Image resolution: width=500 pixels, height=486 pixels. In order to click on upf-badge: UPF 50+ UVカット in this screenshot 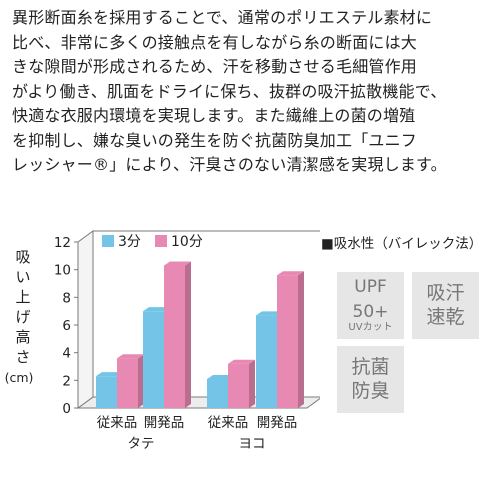, I will do `click(370, 305)`.